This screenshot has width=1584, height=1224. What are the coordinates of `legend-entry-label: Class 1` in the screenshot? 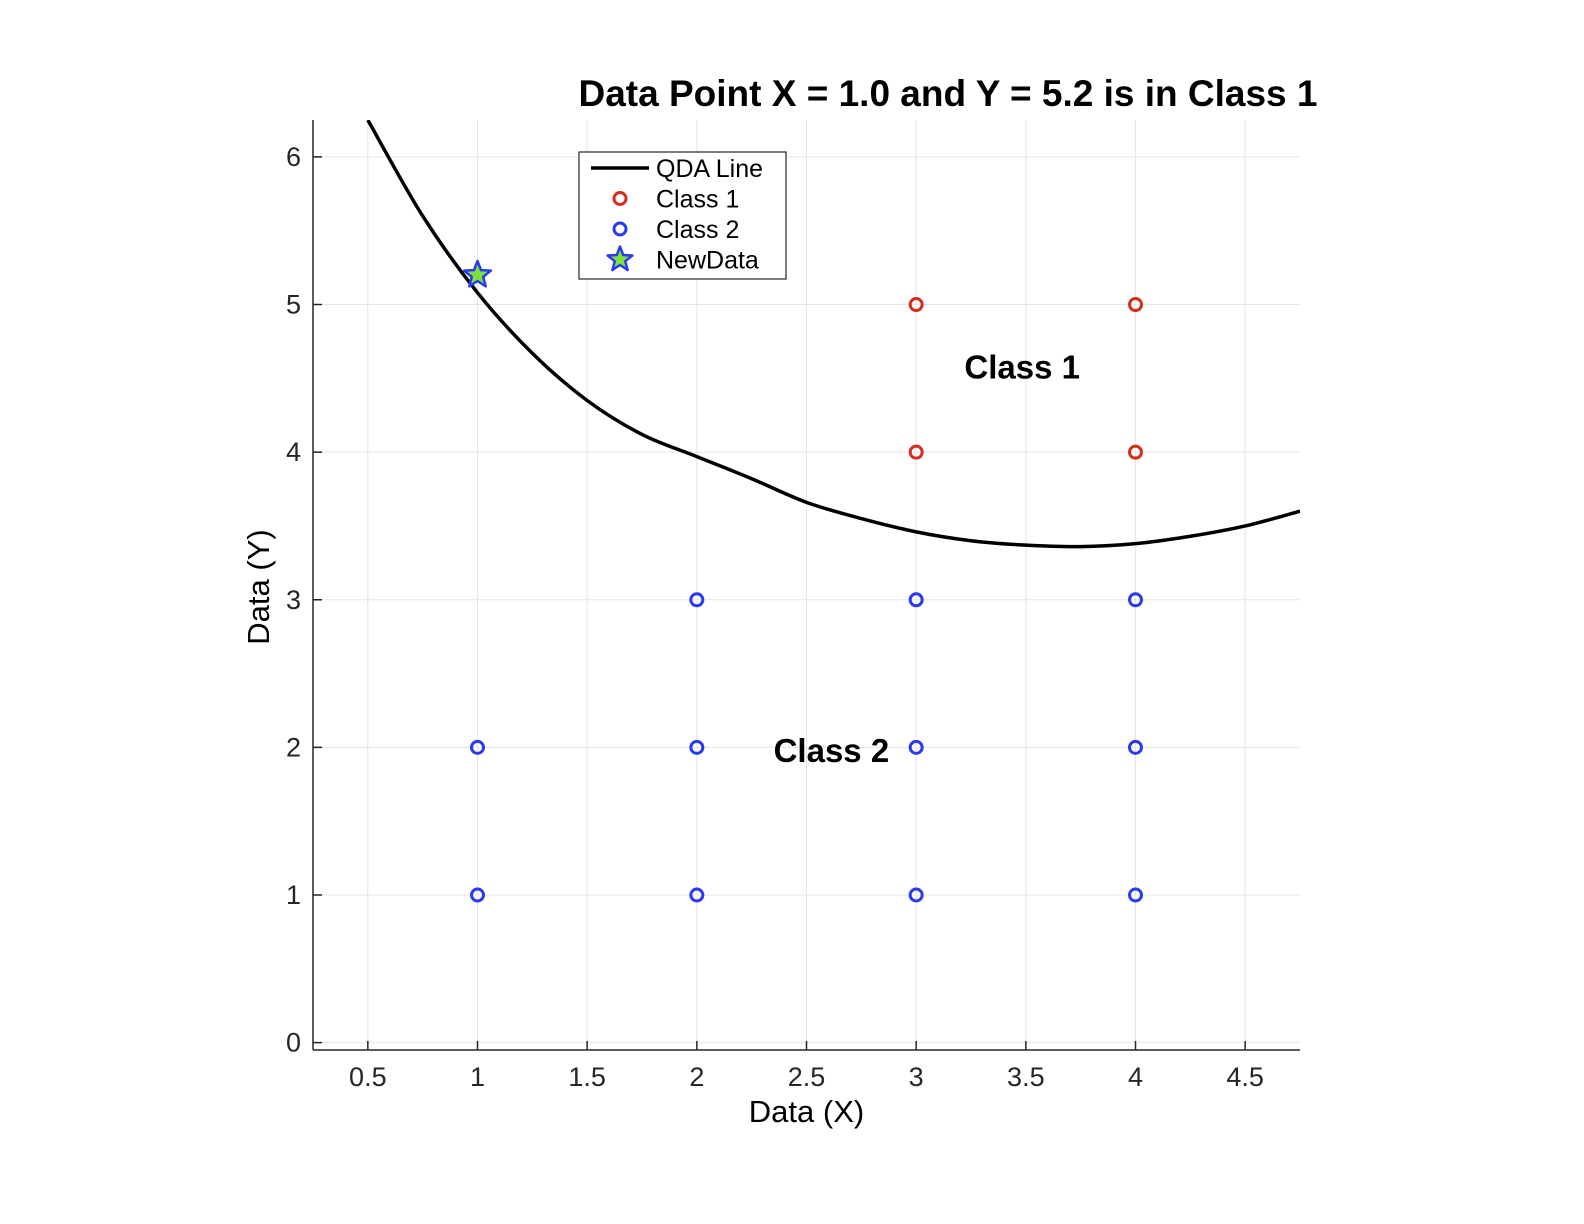 It's located at (697, 200).